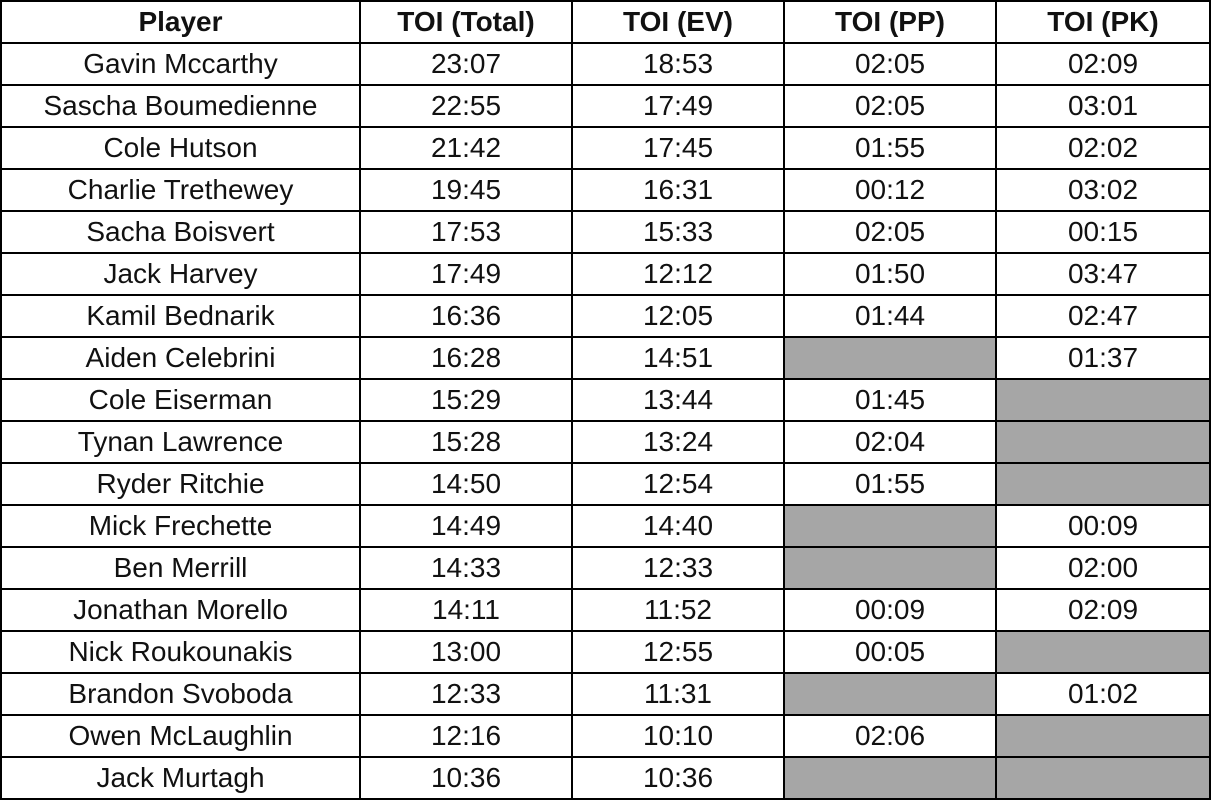 Image resolution: width=1214 pixels, height=811 pixels. I want to click on table-cell: 03:02, so click(1103, 190).